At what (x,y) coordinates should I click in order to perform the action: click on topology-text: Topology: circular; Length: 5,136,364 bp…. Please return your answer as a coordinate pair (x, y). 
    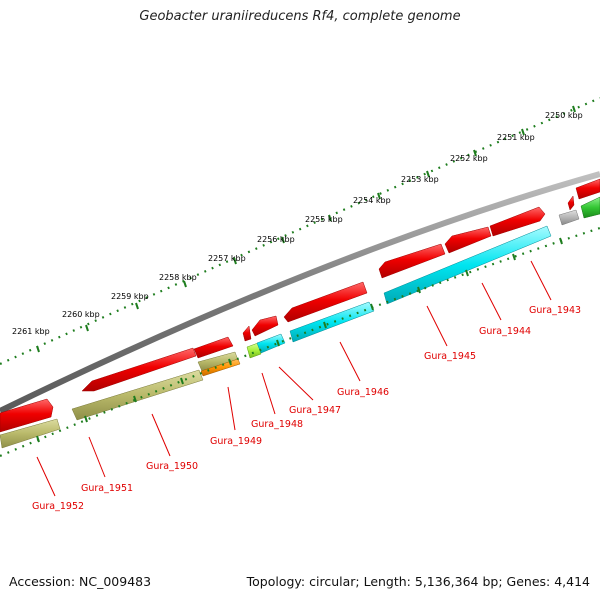
    Looking at the image, I should click on (418, 581).